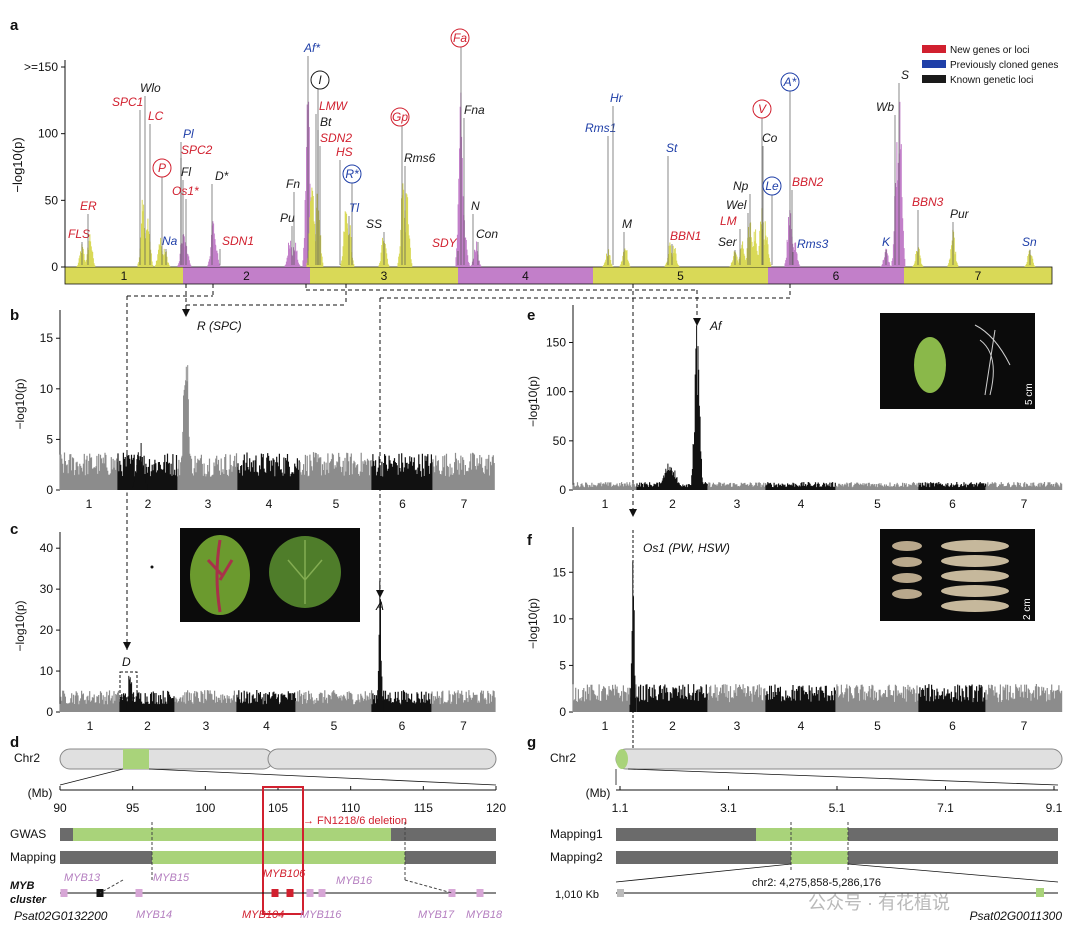 The height and width of the screenshot is (941, 1080). Describe the element at coordinates (953, 873) in the screenshot. I see `zoom-line` at that location.